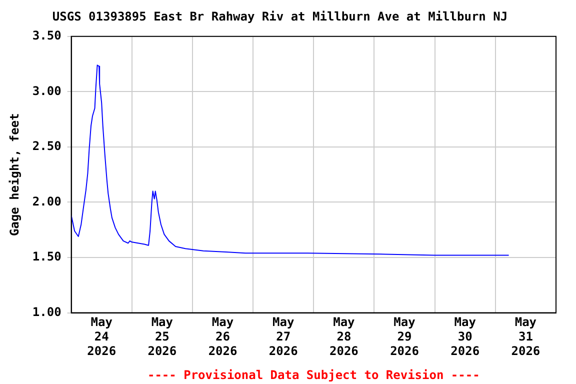 The width and height of the screenshot is (576, 384). What do you see at coordinates (404, 336) in the screenshot?
I see `x-tick-label: May 29 2026` at bounding box center [404, 336].